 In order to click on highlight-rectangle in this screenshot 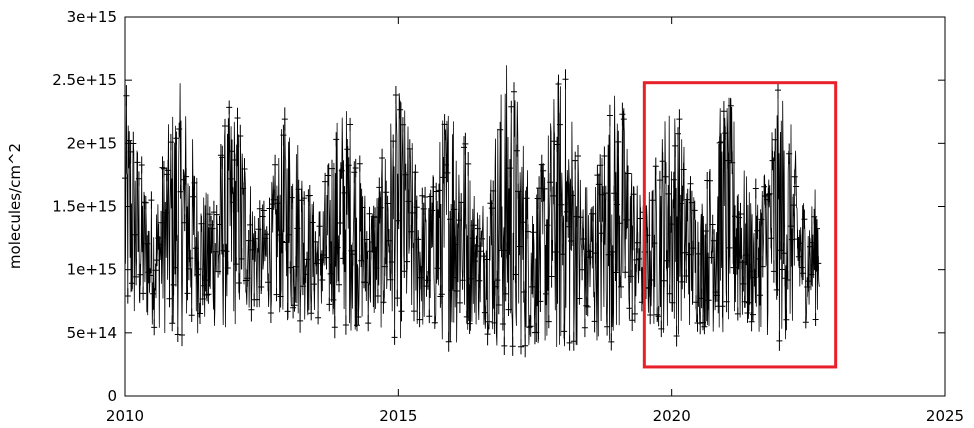, I will do `click(740, 225)`.